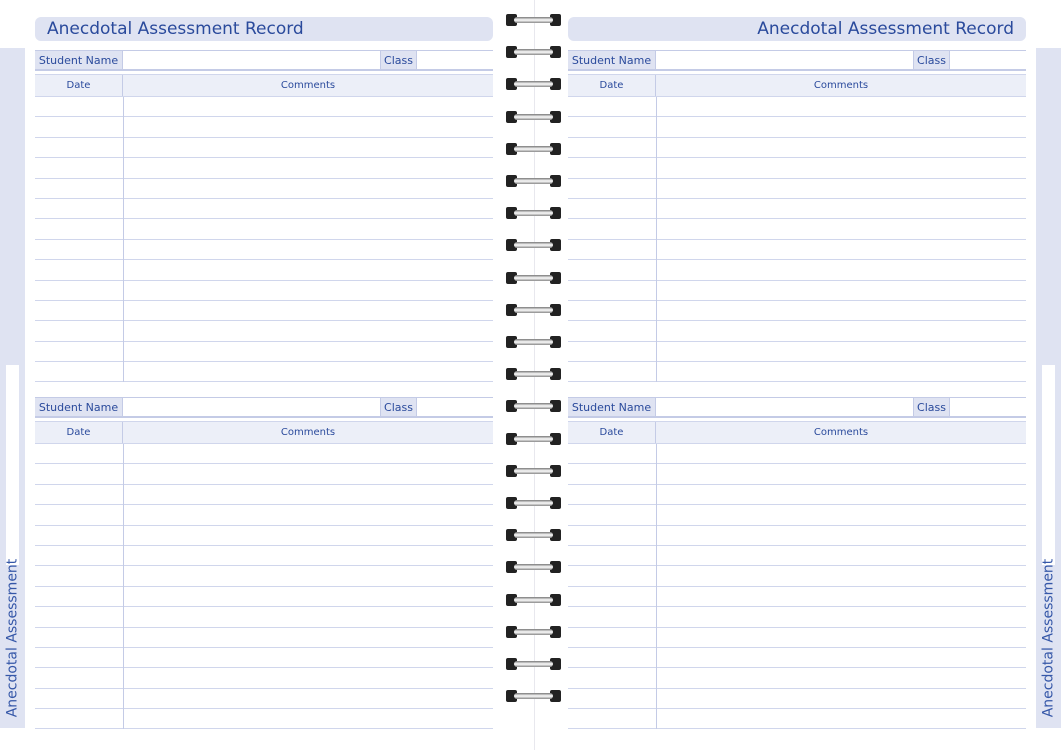 This screenshot has height=750, width=1061. I want to click on side-tab-right: Anecdotal Assessment, so click(1048, 388).